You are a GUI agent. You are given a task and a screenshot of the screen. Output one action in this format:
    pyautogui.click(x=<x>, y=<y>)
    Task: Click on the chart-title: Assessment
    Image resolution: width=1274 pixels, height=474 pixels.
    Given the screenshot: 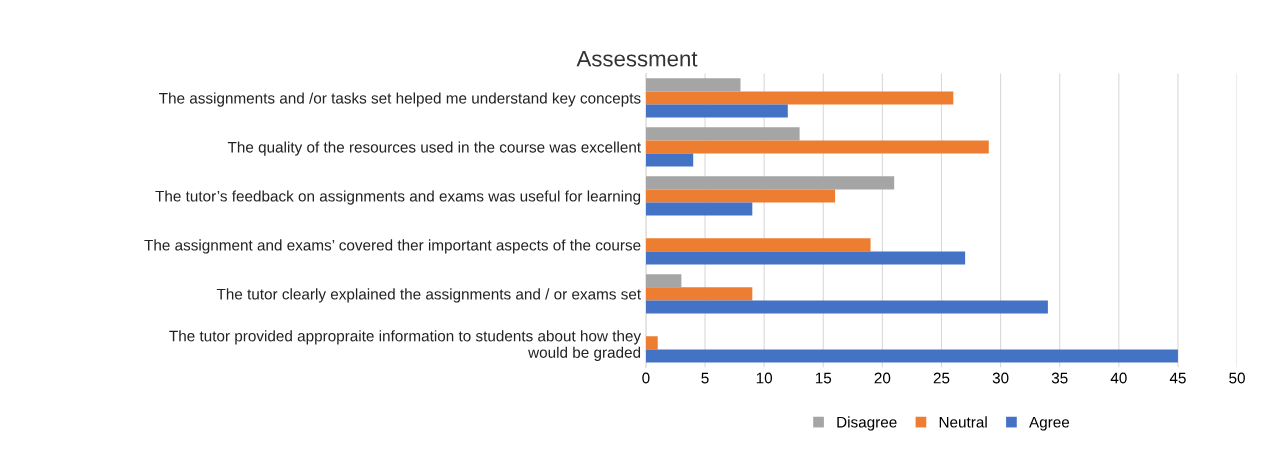 What is the action you would take?
    pyautogui.click(x=637, y=59)
    